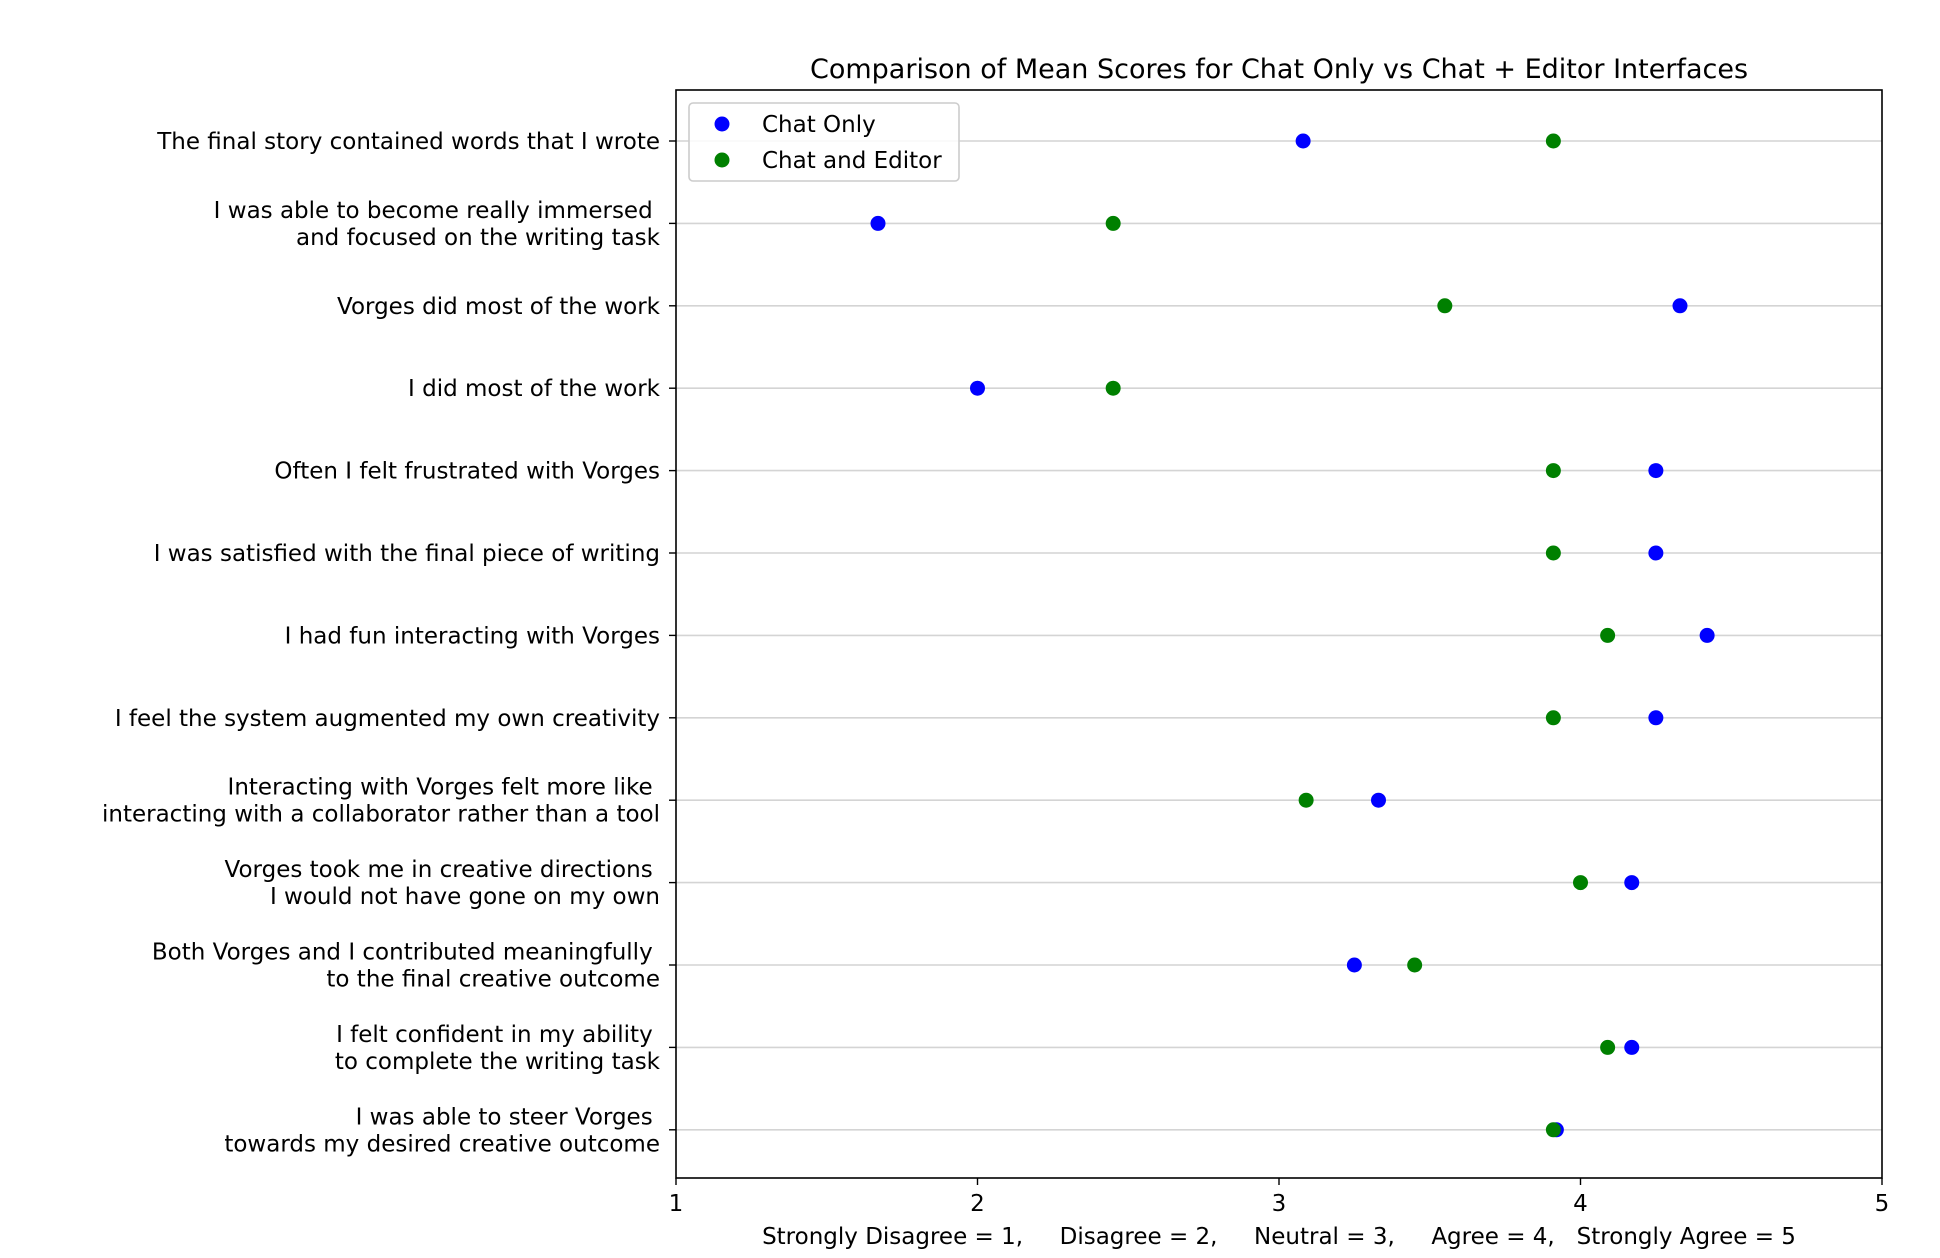 This screenshot has height=1258, width=1940. I want to click on y-tick-label-line: Often I felt frustrated with Vorges, so click(467, 472).